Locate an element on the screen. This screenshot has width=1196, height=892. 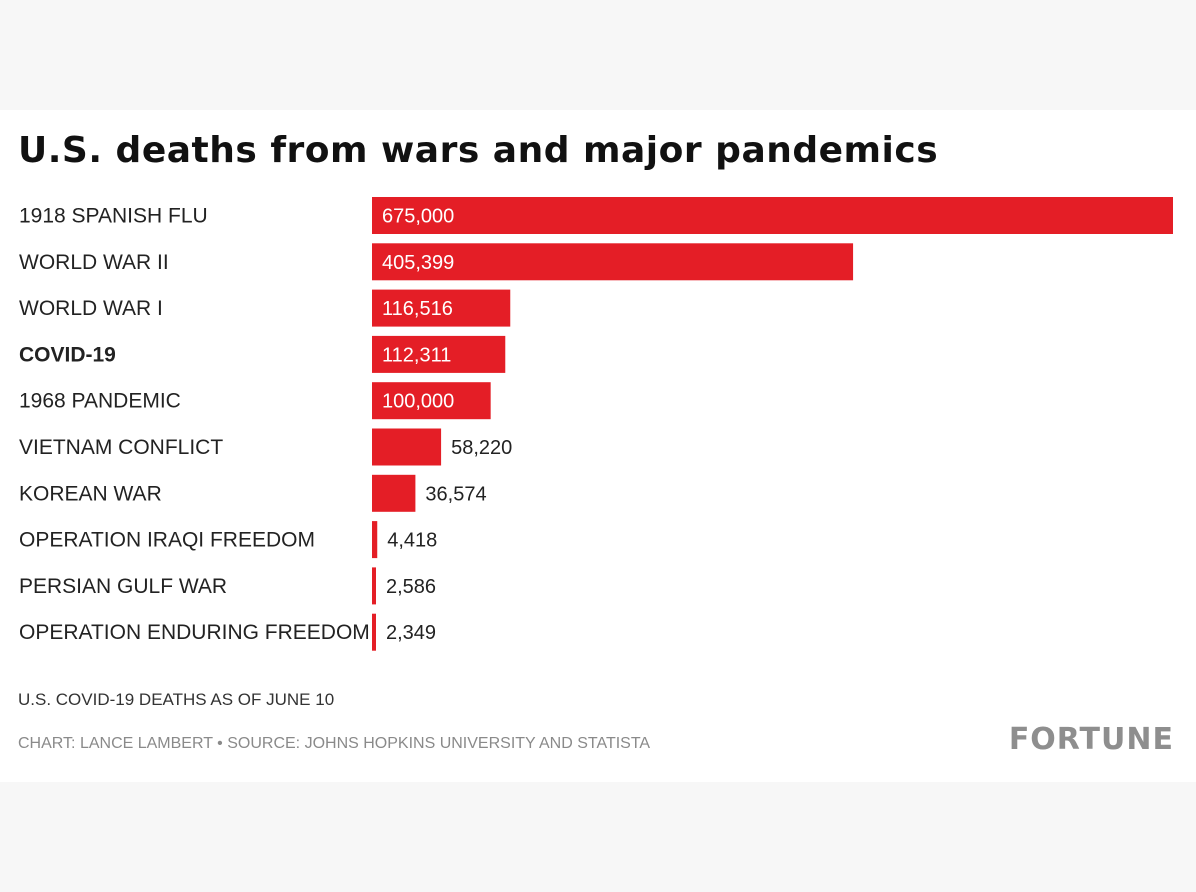
category-label: WORLD WAR I is located at coordinates (91, 308).